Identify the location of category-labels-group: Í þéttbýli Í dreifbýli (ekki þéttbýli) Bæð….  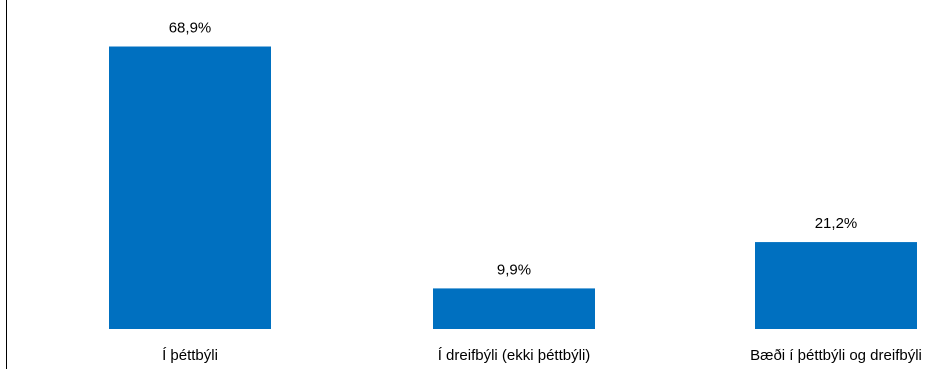
(542, 355).